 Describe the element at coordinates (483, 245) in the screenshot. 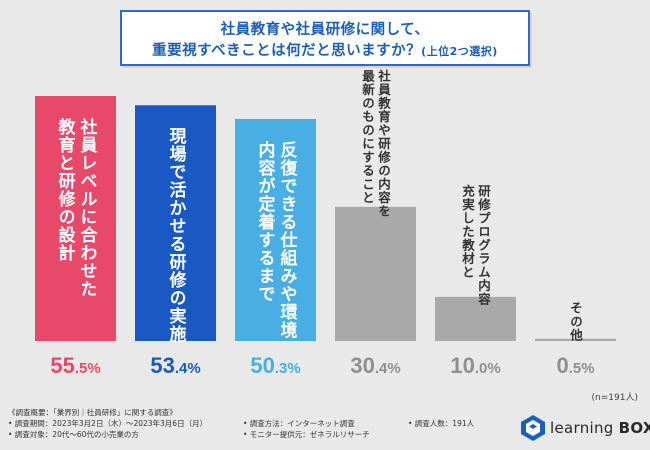

I see `bar-label-5-1: 研修プログラム内容` at that location.